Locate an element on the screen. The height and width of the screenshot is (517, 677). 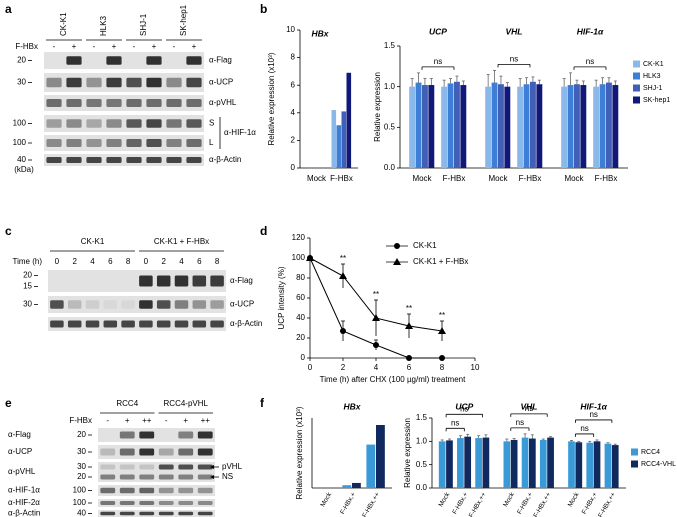
x-tick-label: 8 is located at coordinates (442, 367).